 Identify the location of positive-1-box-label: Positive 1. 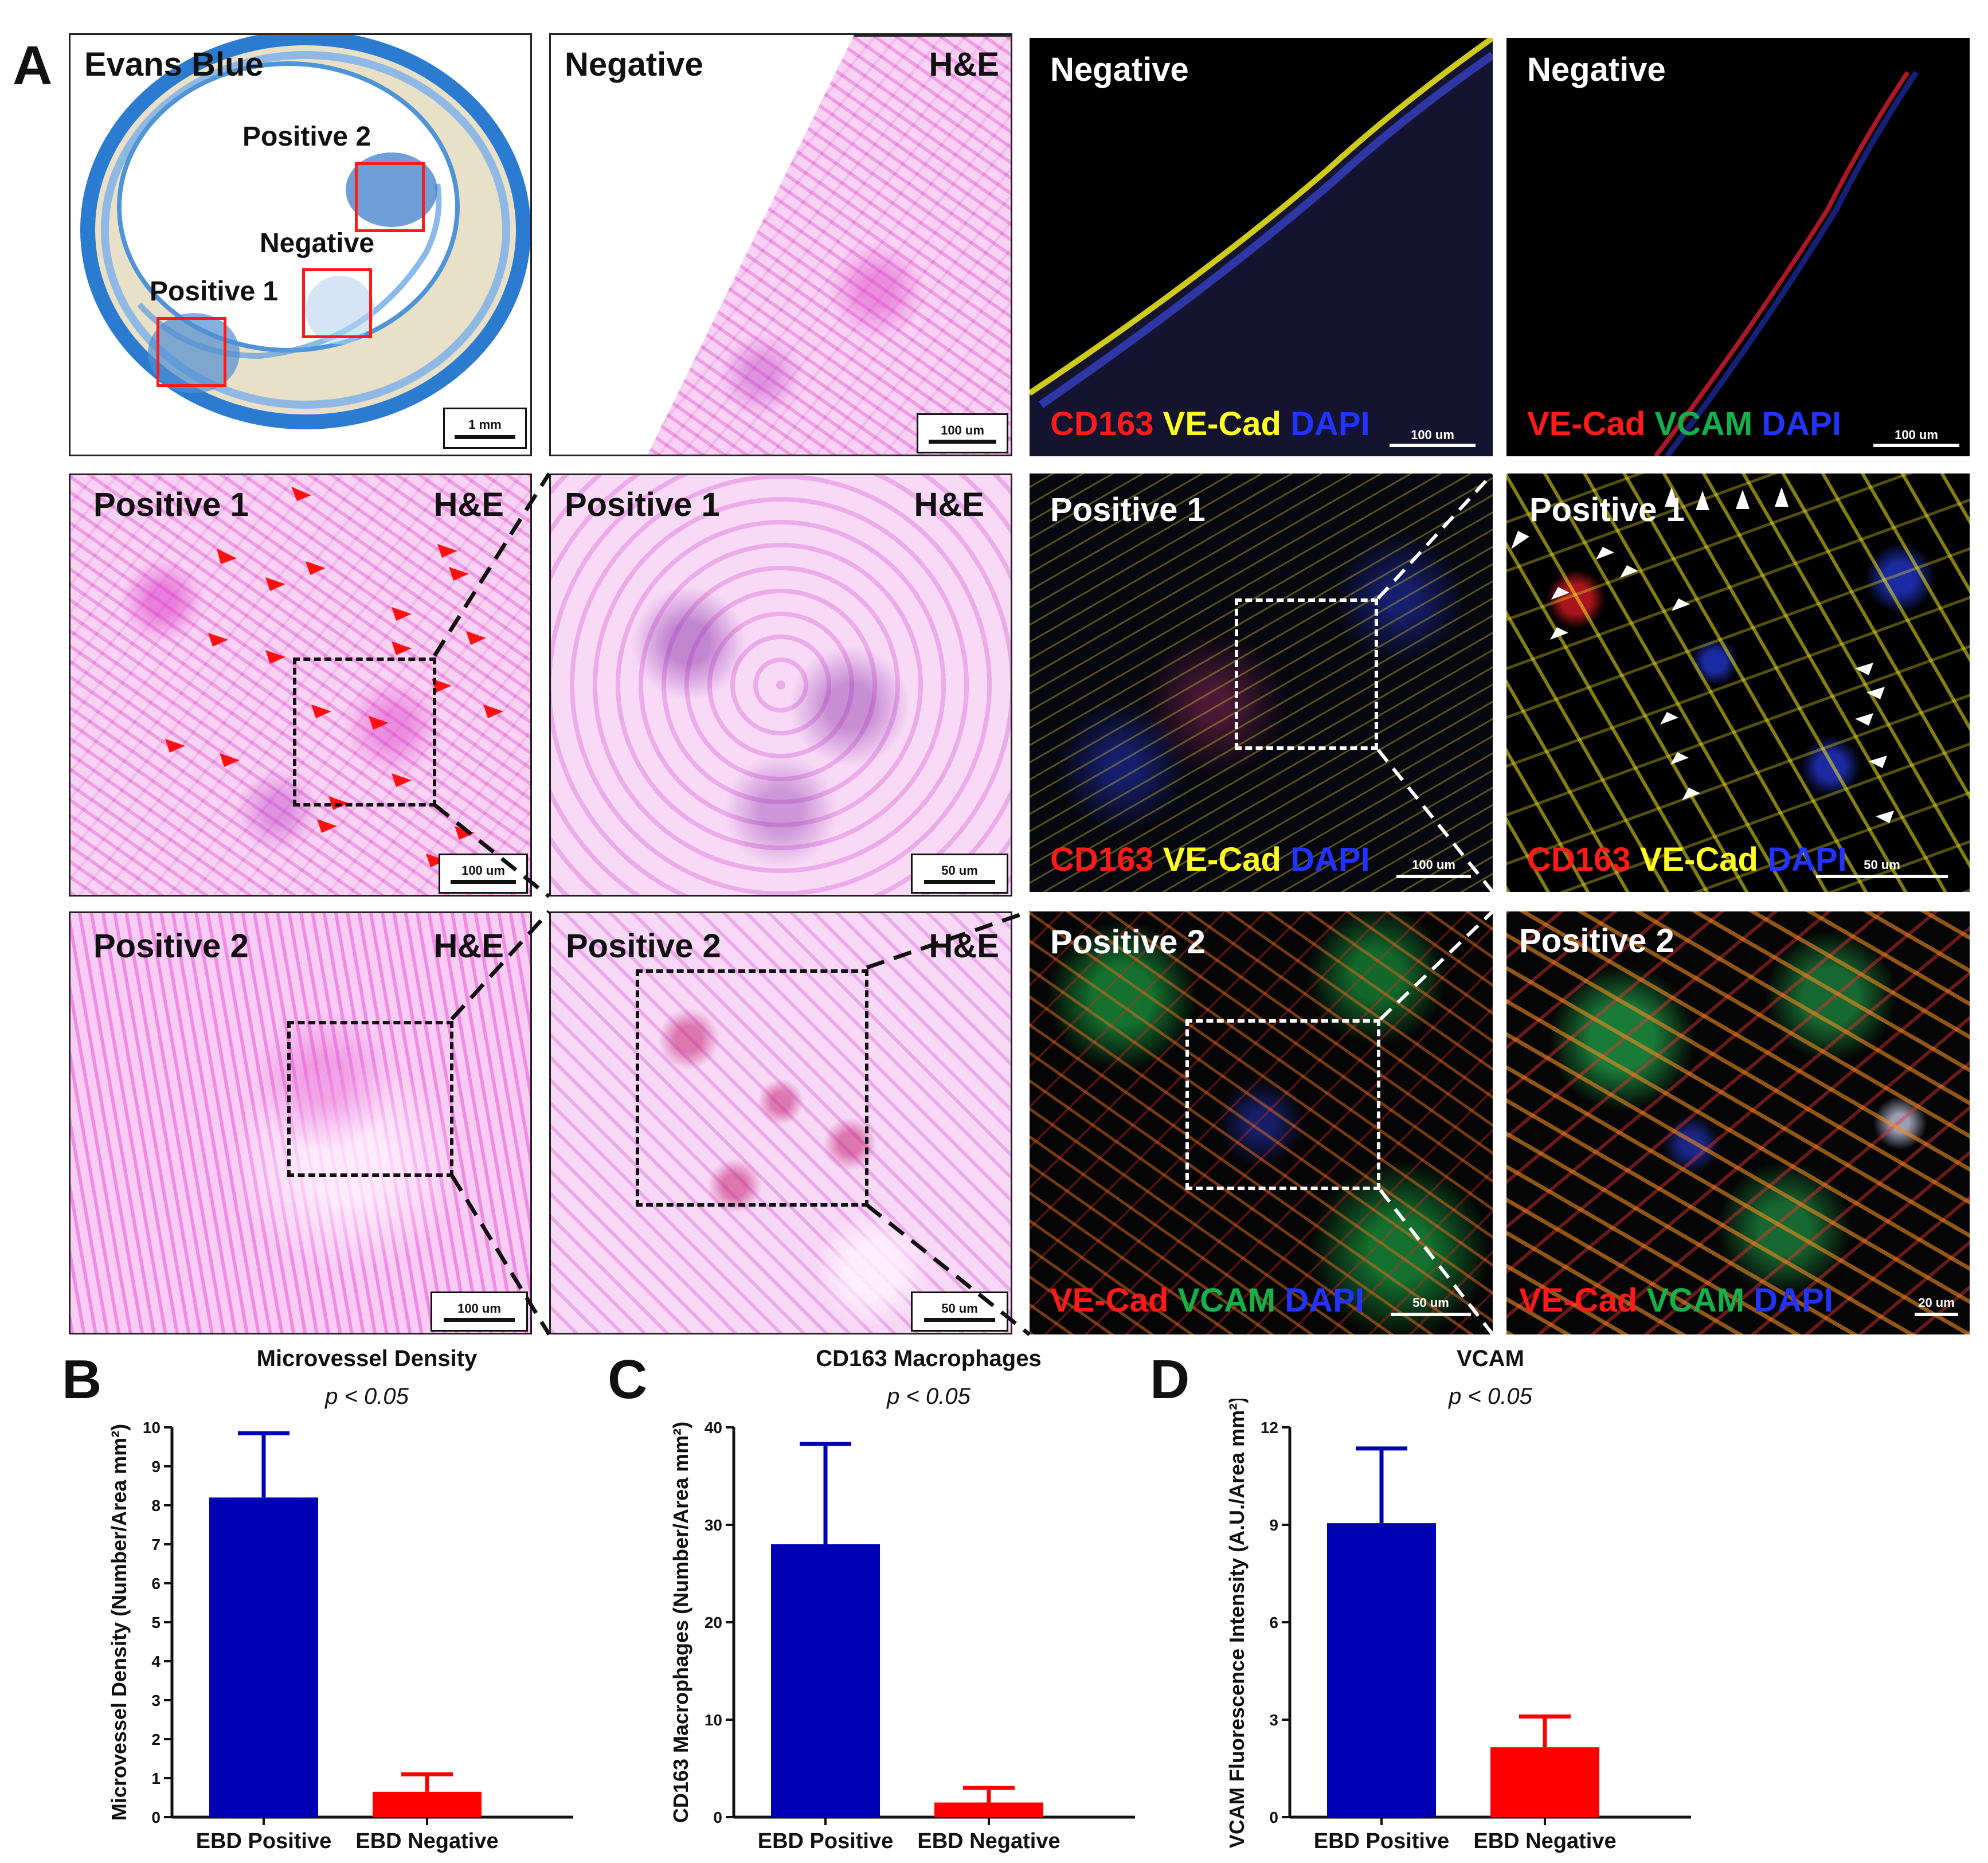
(214, 291).